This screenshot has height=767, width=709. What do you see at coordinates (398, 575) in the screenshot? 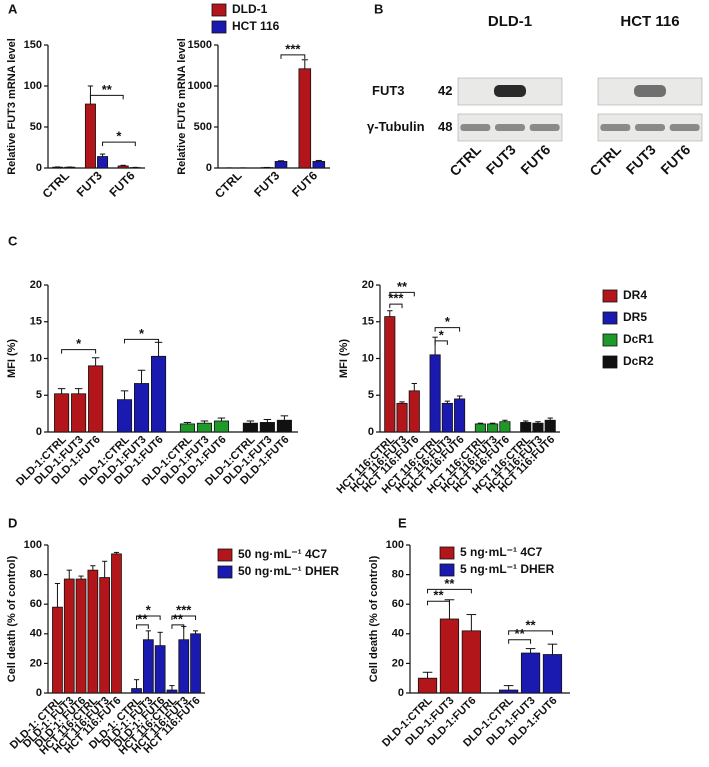
I see `y-tick-label: 80` at bounding box center [398, 575].